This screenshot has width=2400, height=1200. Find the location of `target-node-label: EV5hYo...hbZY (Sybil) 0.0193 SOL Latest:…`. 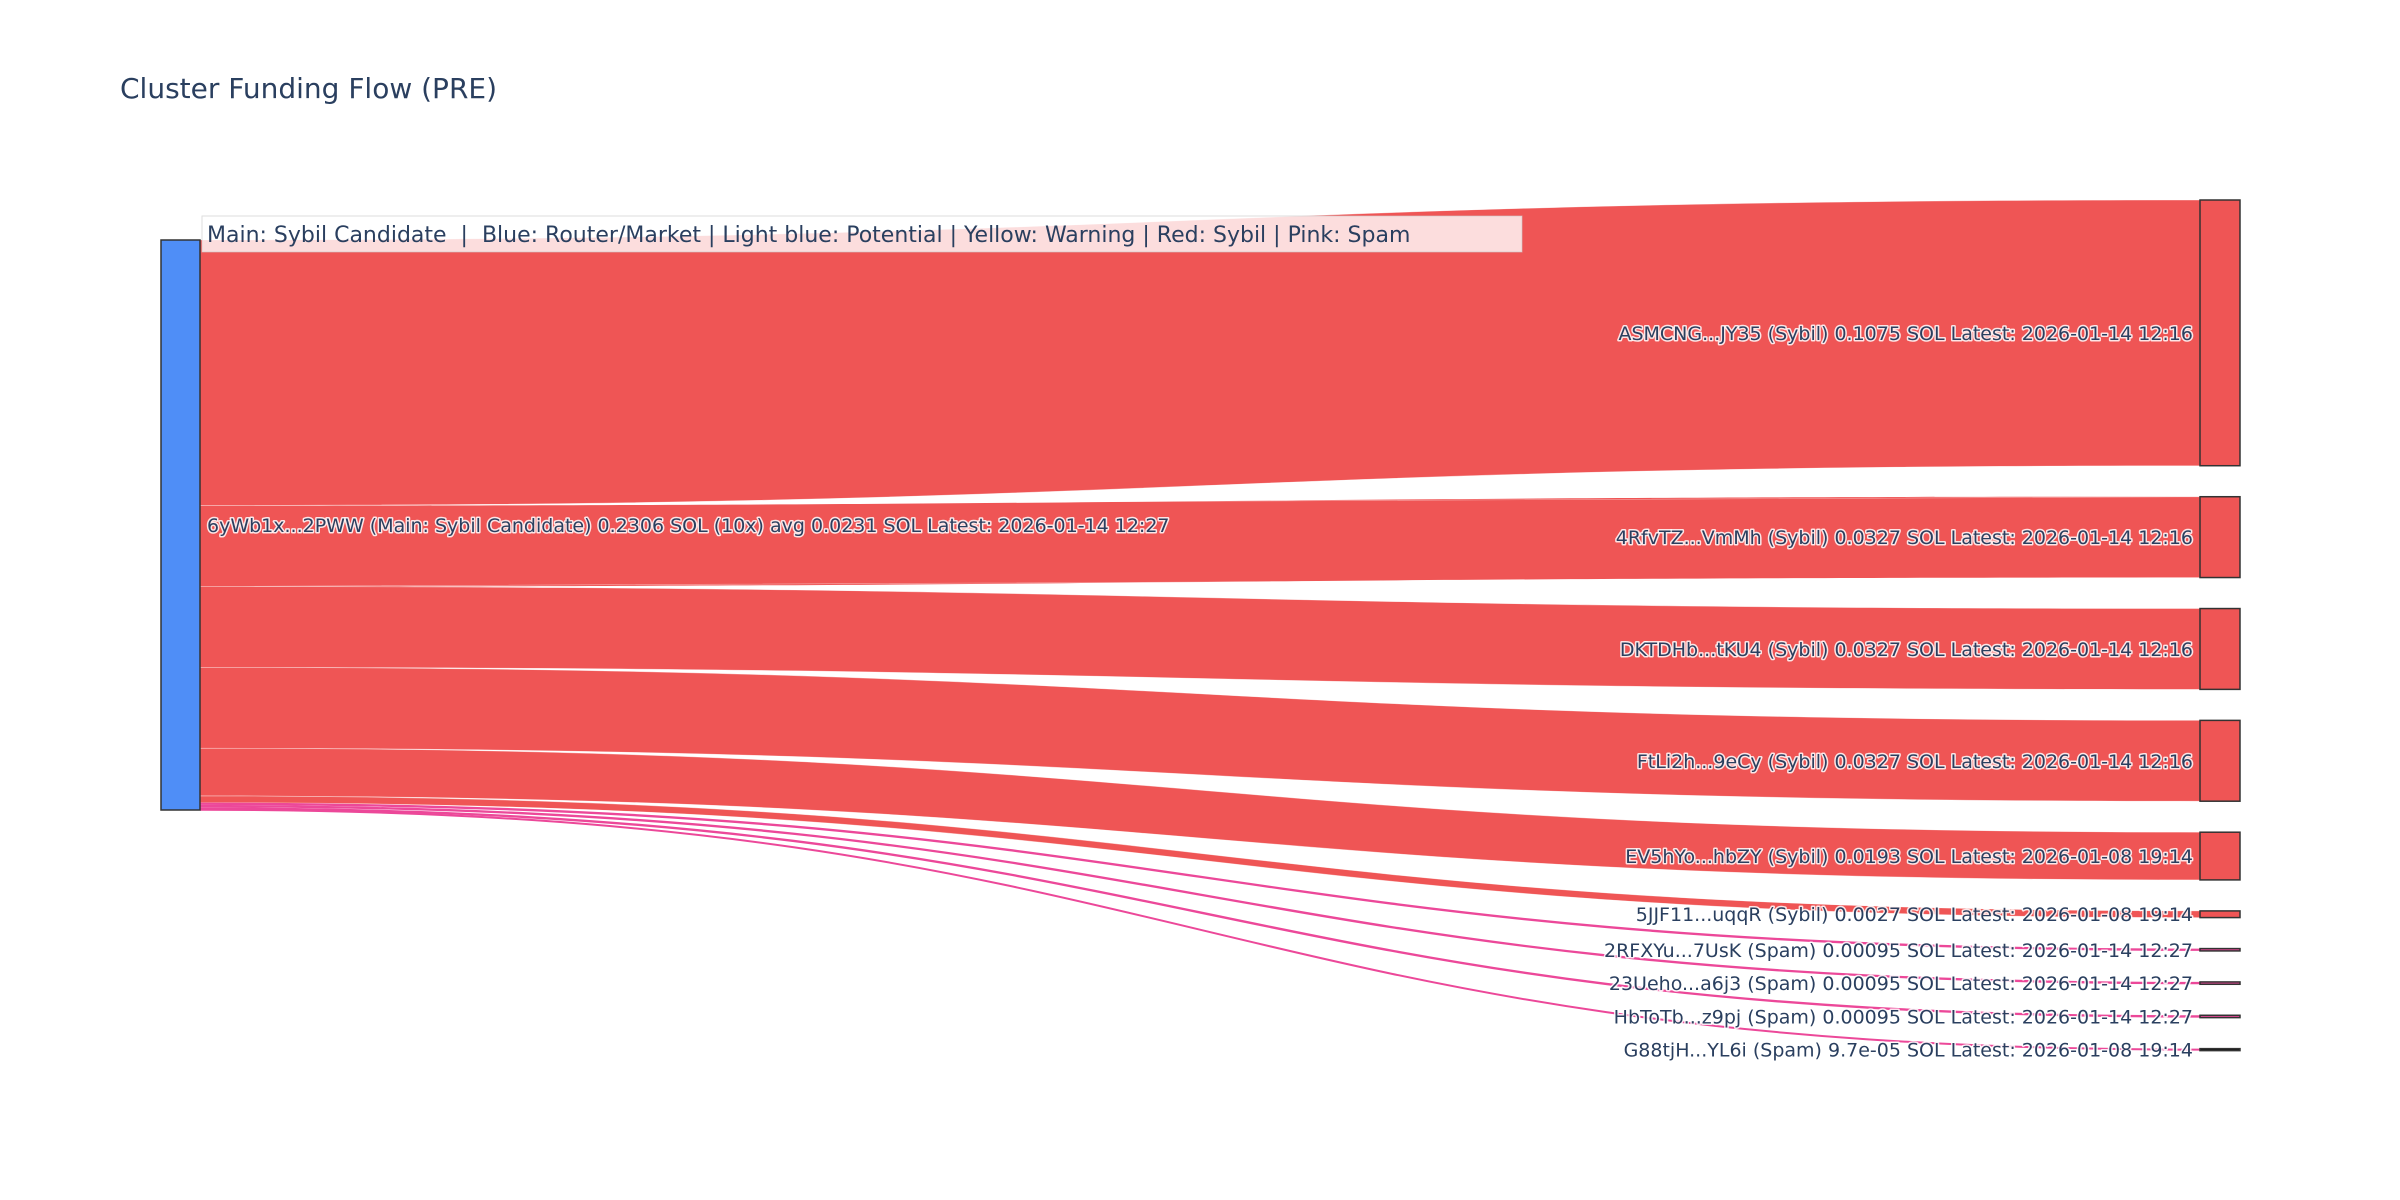

target-node-label: EV5hYo...hbZY (Sybil) 0.0193 SOL Latest:… is located at coordinates (1909, 857).